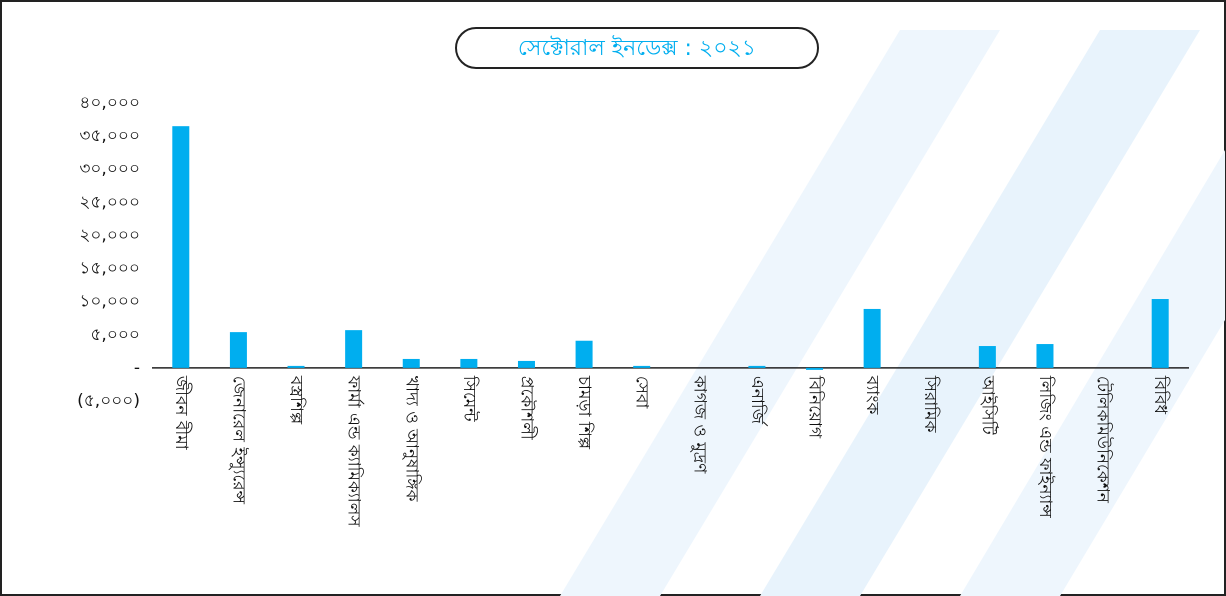  What do you see at coordinates (115, 335) in the screenshot?
I see `y-tick-label: ৫,০০০` at bounding box center [115, 335].